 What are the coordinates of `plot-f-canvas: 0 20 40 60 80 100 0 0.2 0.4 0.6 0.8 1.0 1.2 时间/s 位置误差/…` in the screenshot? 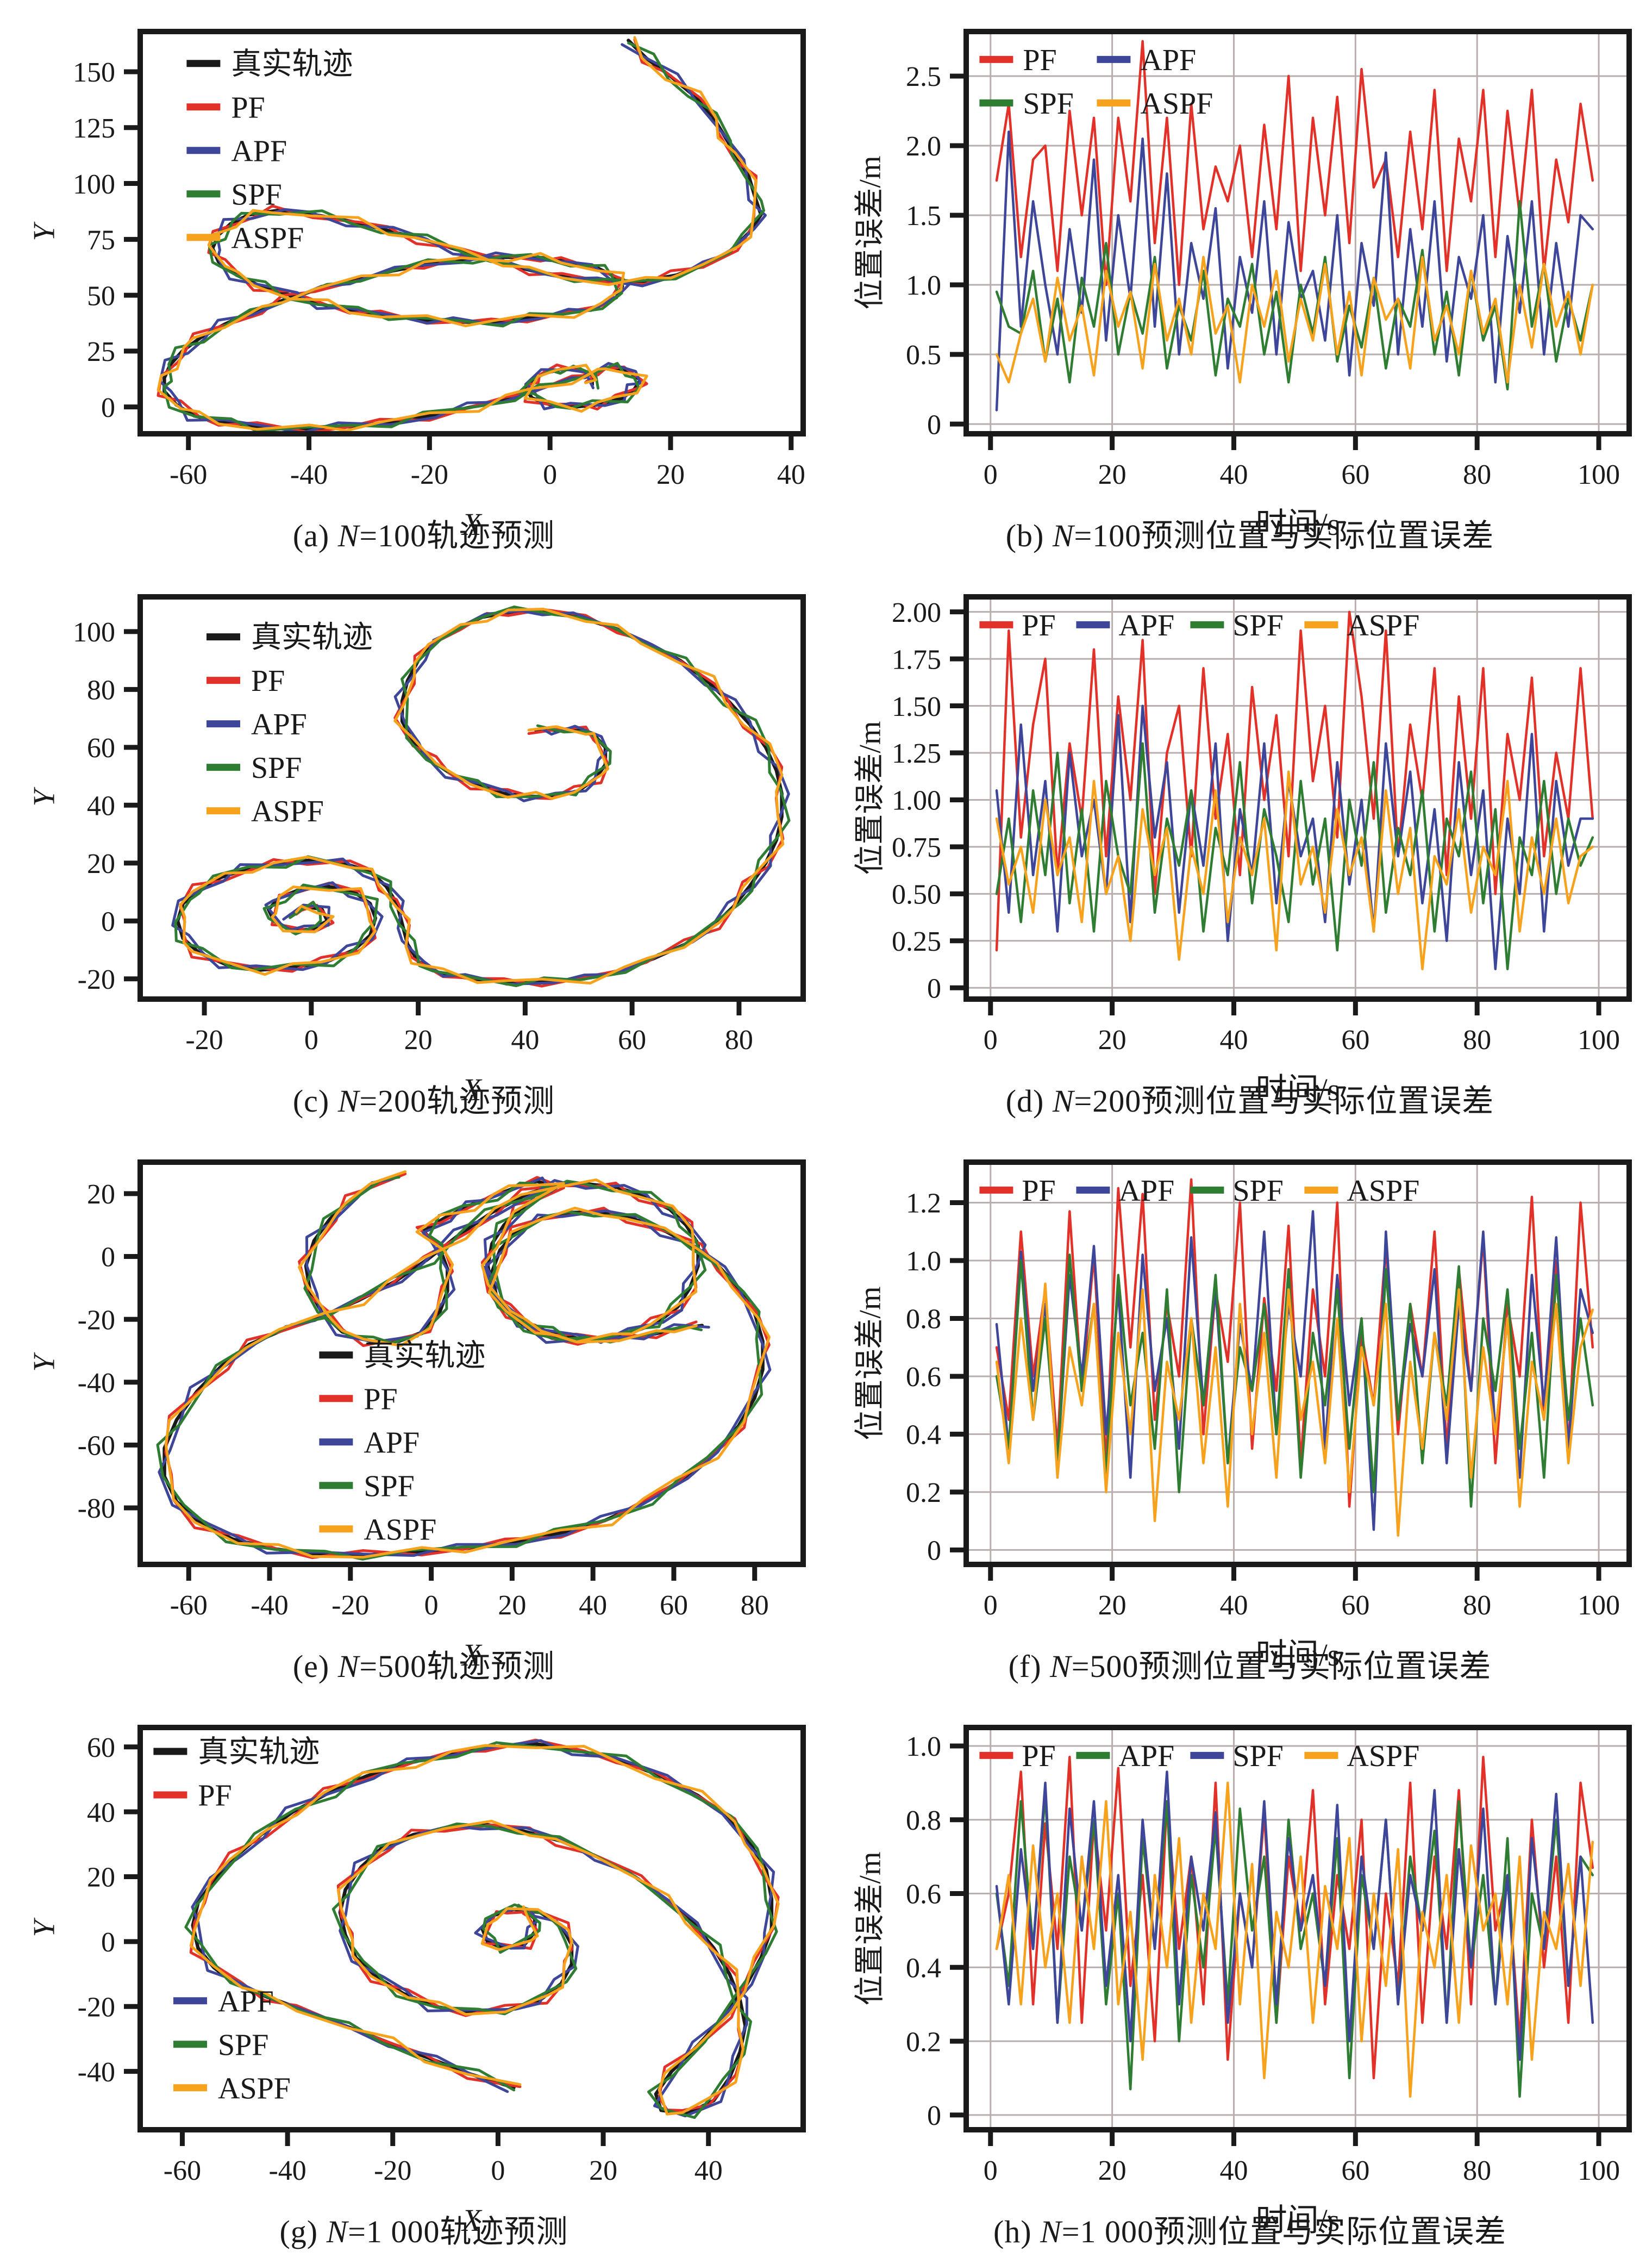 It's located at (1239, 1413).